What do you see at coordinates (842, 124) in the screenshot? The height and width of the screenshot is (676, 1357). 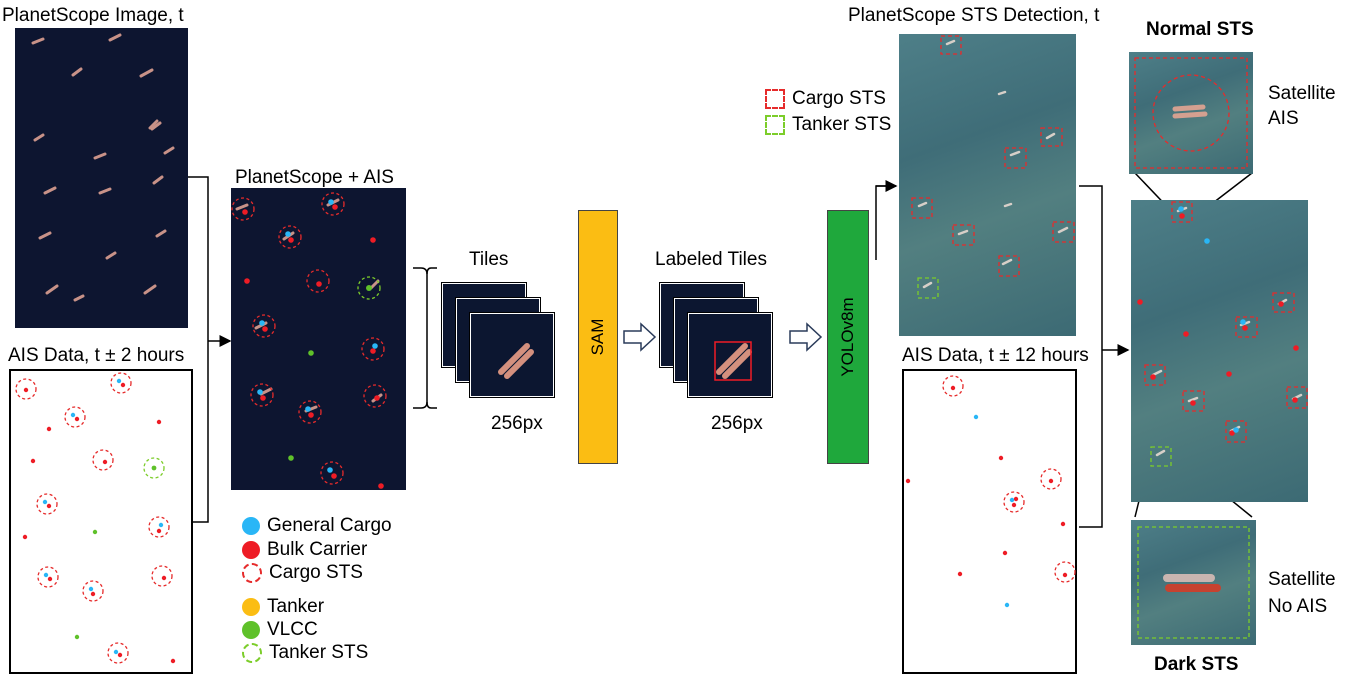 I see `detect-tanker-sts-label: Tanker STS` at bounding box center [842, 124].